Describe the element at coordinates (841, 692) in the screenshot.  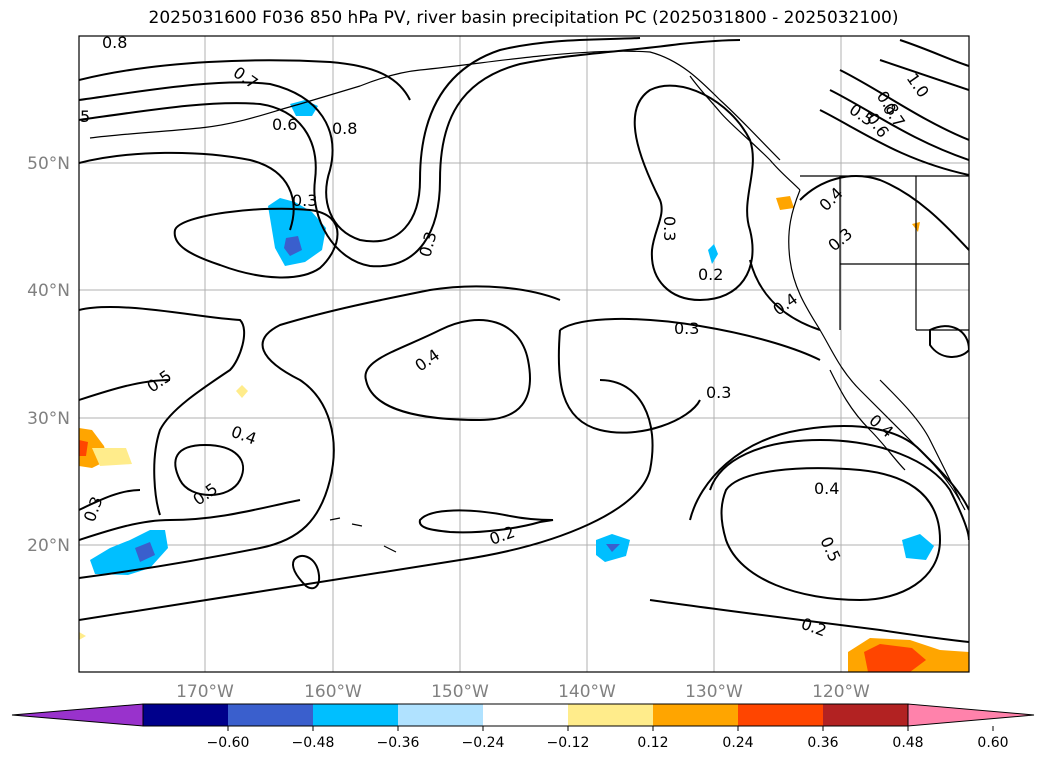
I see `lon-label: 120°W` at that location.